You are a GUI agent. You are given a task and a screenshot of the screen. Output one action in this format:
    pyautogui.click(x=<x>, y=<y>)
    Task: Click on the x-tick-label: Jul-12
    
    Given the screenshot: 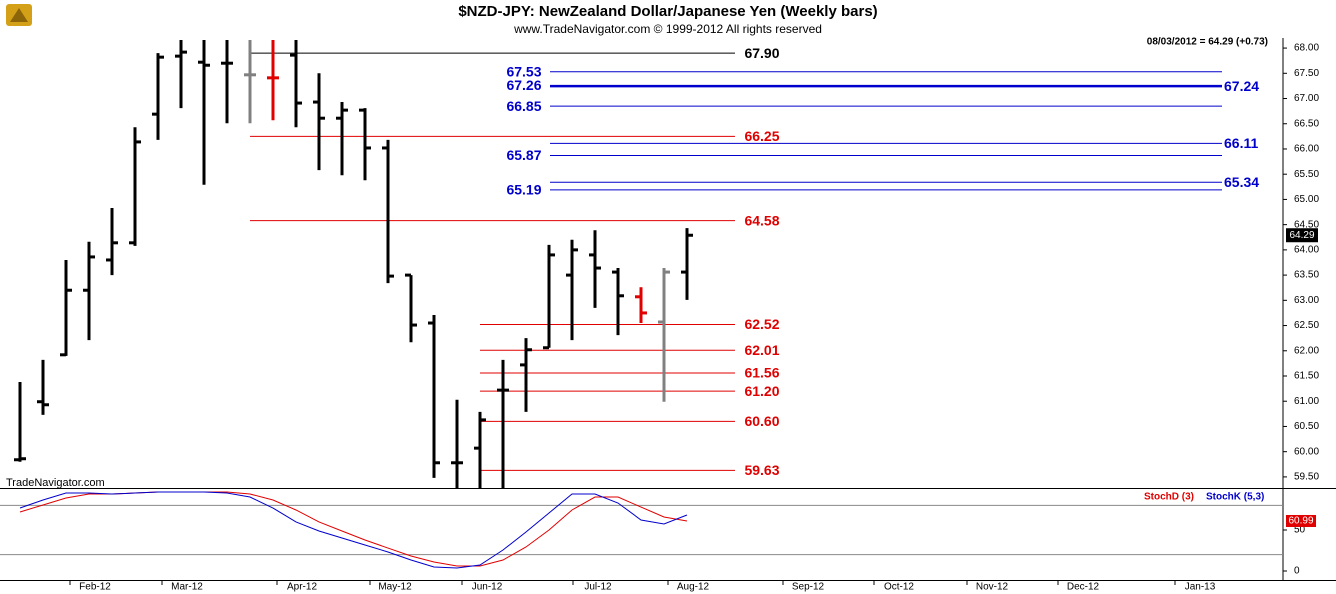 What is the action you would take?
    pyautogui.click(x=598, y=587)
    